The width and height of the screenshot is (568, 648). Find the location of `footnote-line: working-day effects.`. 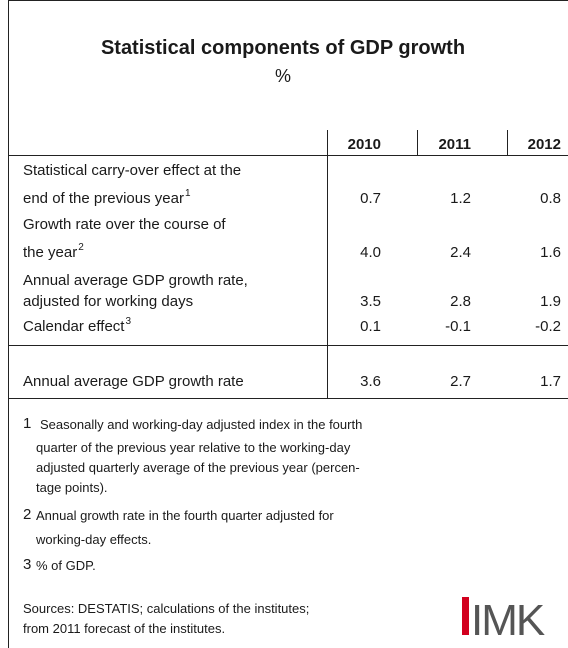

footnote-line: working-day effects. is located at coordinates (93, 539).